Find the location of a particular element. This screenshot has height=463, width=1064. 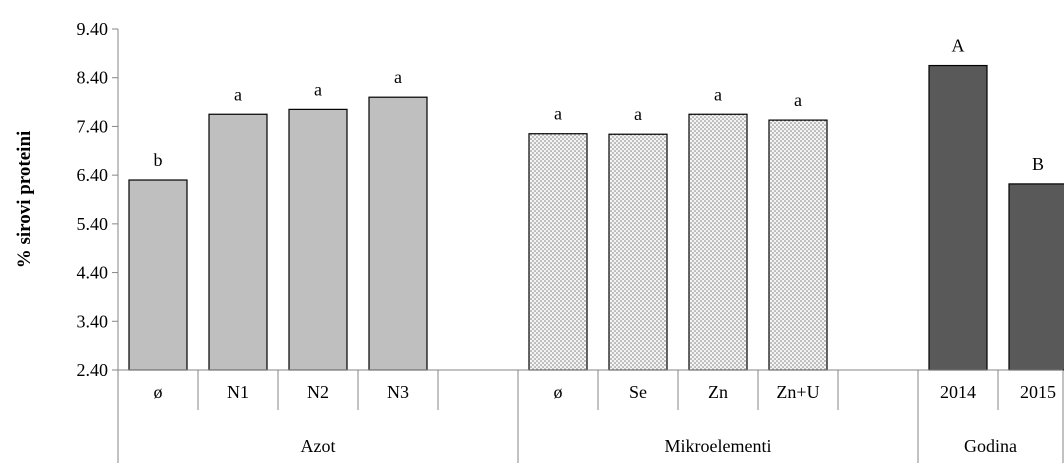

x-category-label: 2015 is located at coordinates (1038, 392).